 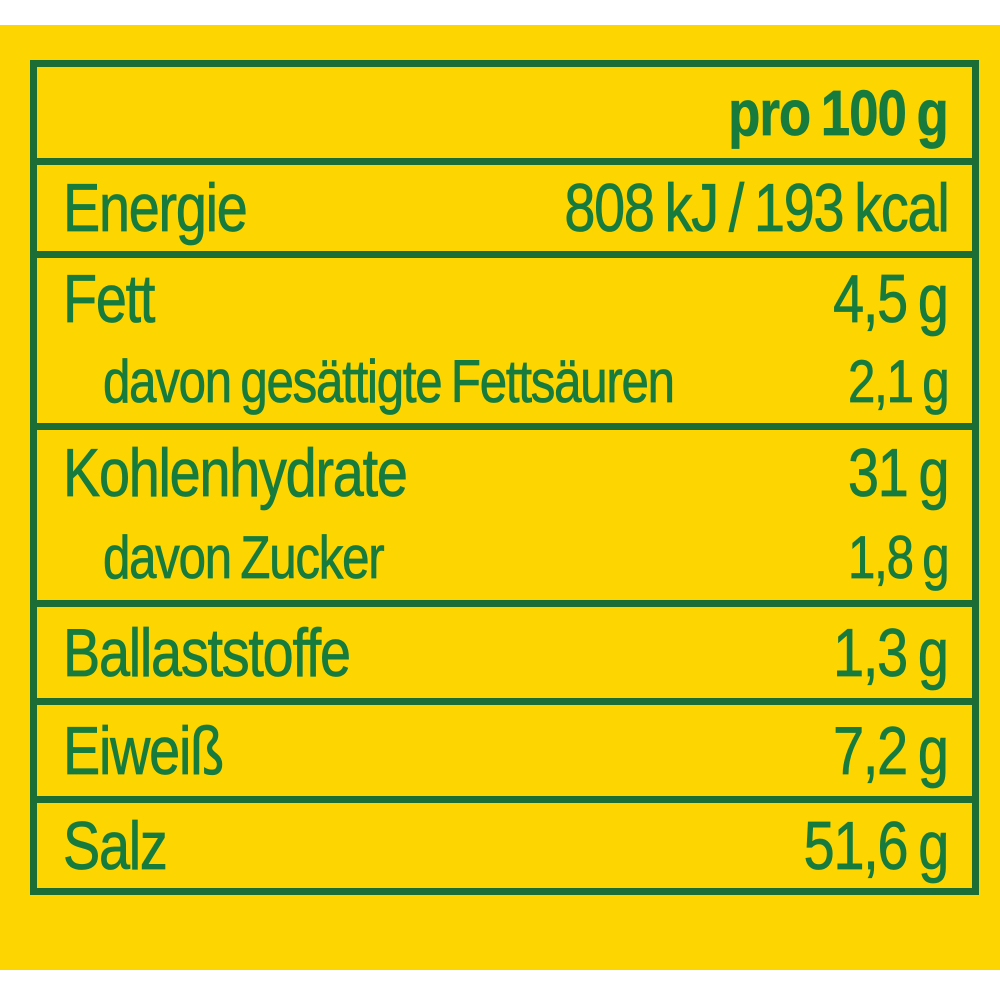 I want to click on nutrient-value-eiweiss: 7,2 g, so click(x=891, y=750).